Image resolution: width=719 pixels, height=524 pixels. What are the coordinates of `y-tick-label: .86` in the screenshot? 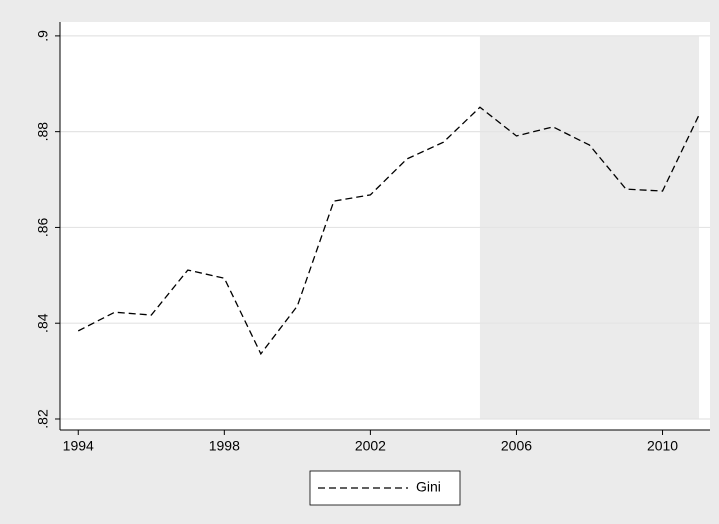 It's located at (43, 227).